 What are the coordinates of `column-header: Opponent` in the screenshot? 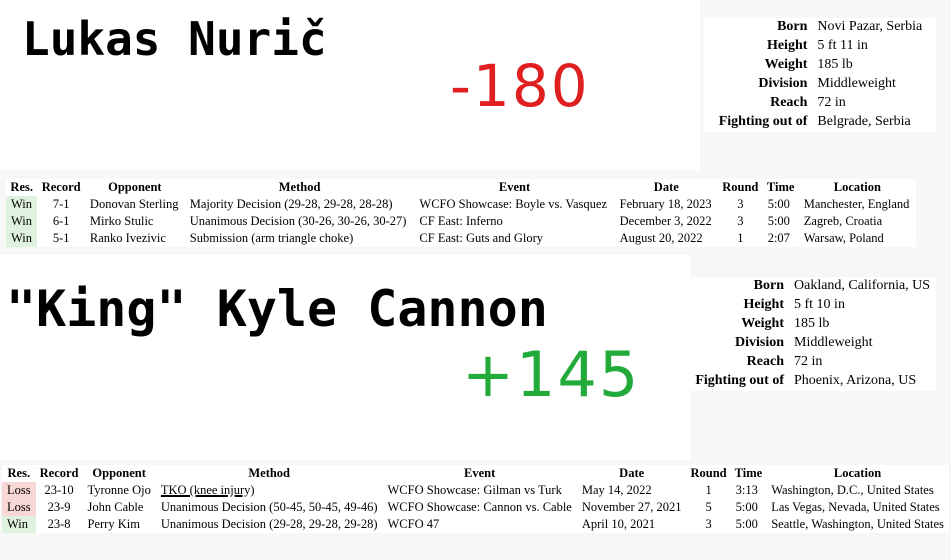 It's located at (135, 187).